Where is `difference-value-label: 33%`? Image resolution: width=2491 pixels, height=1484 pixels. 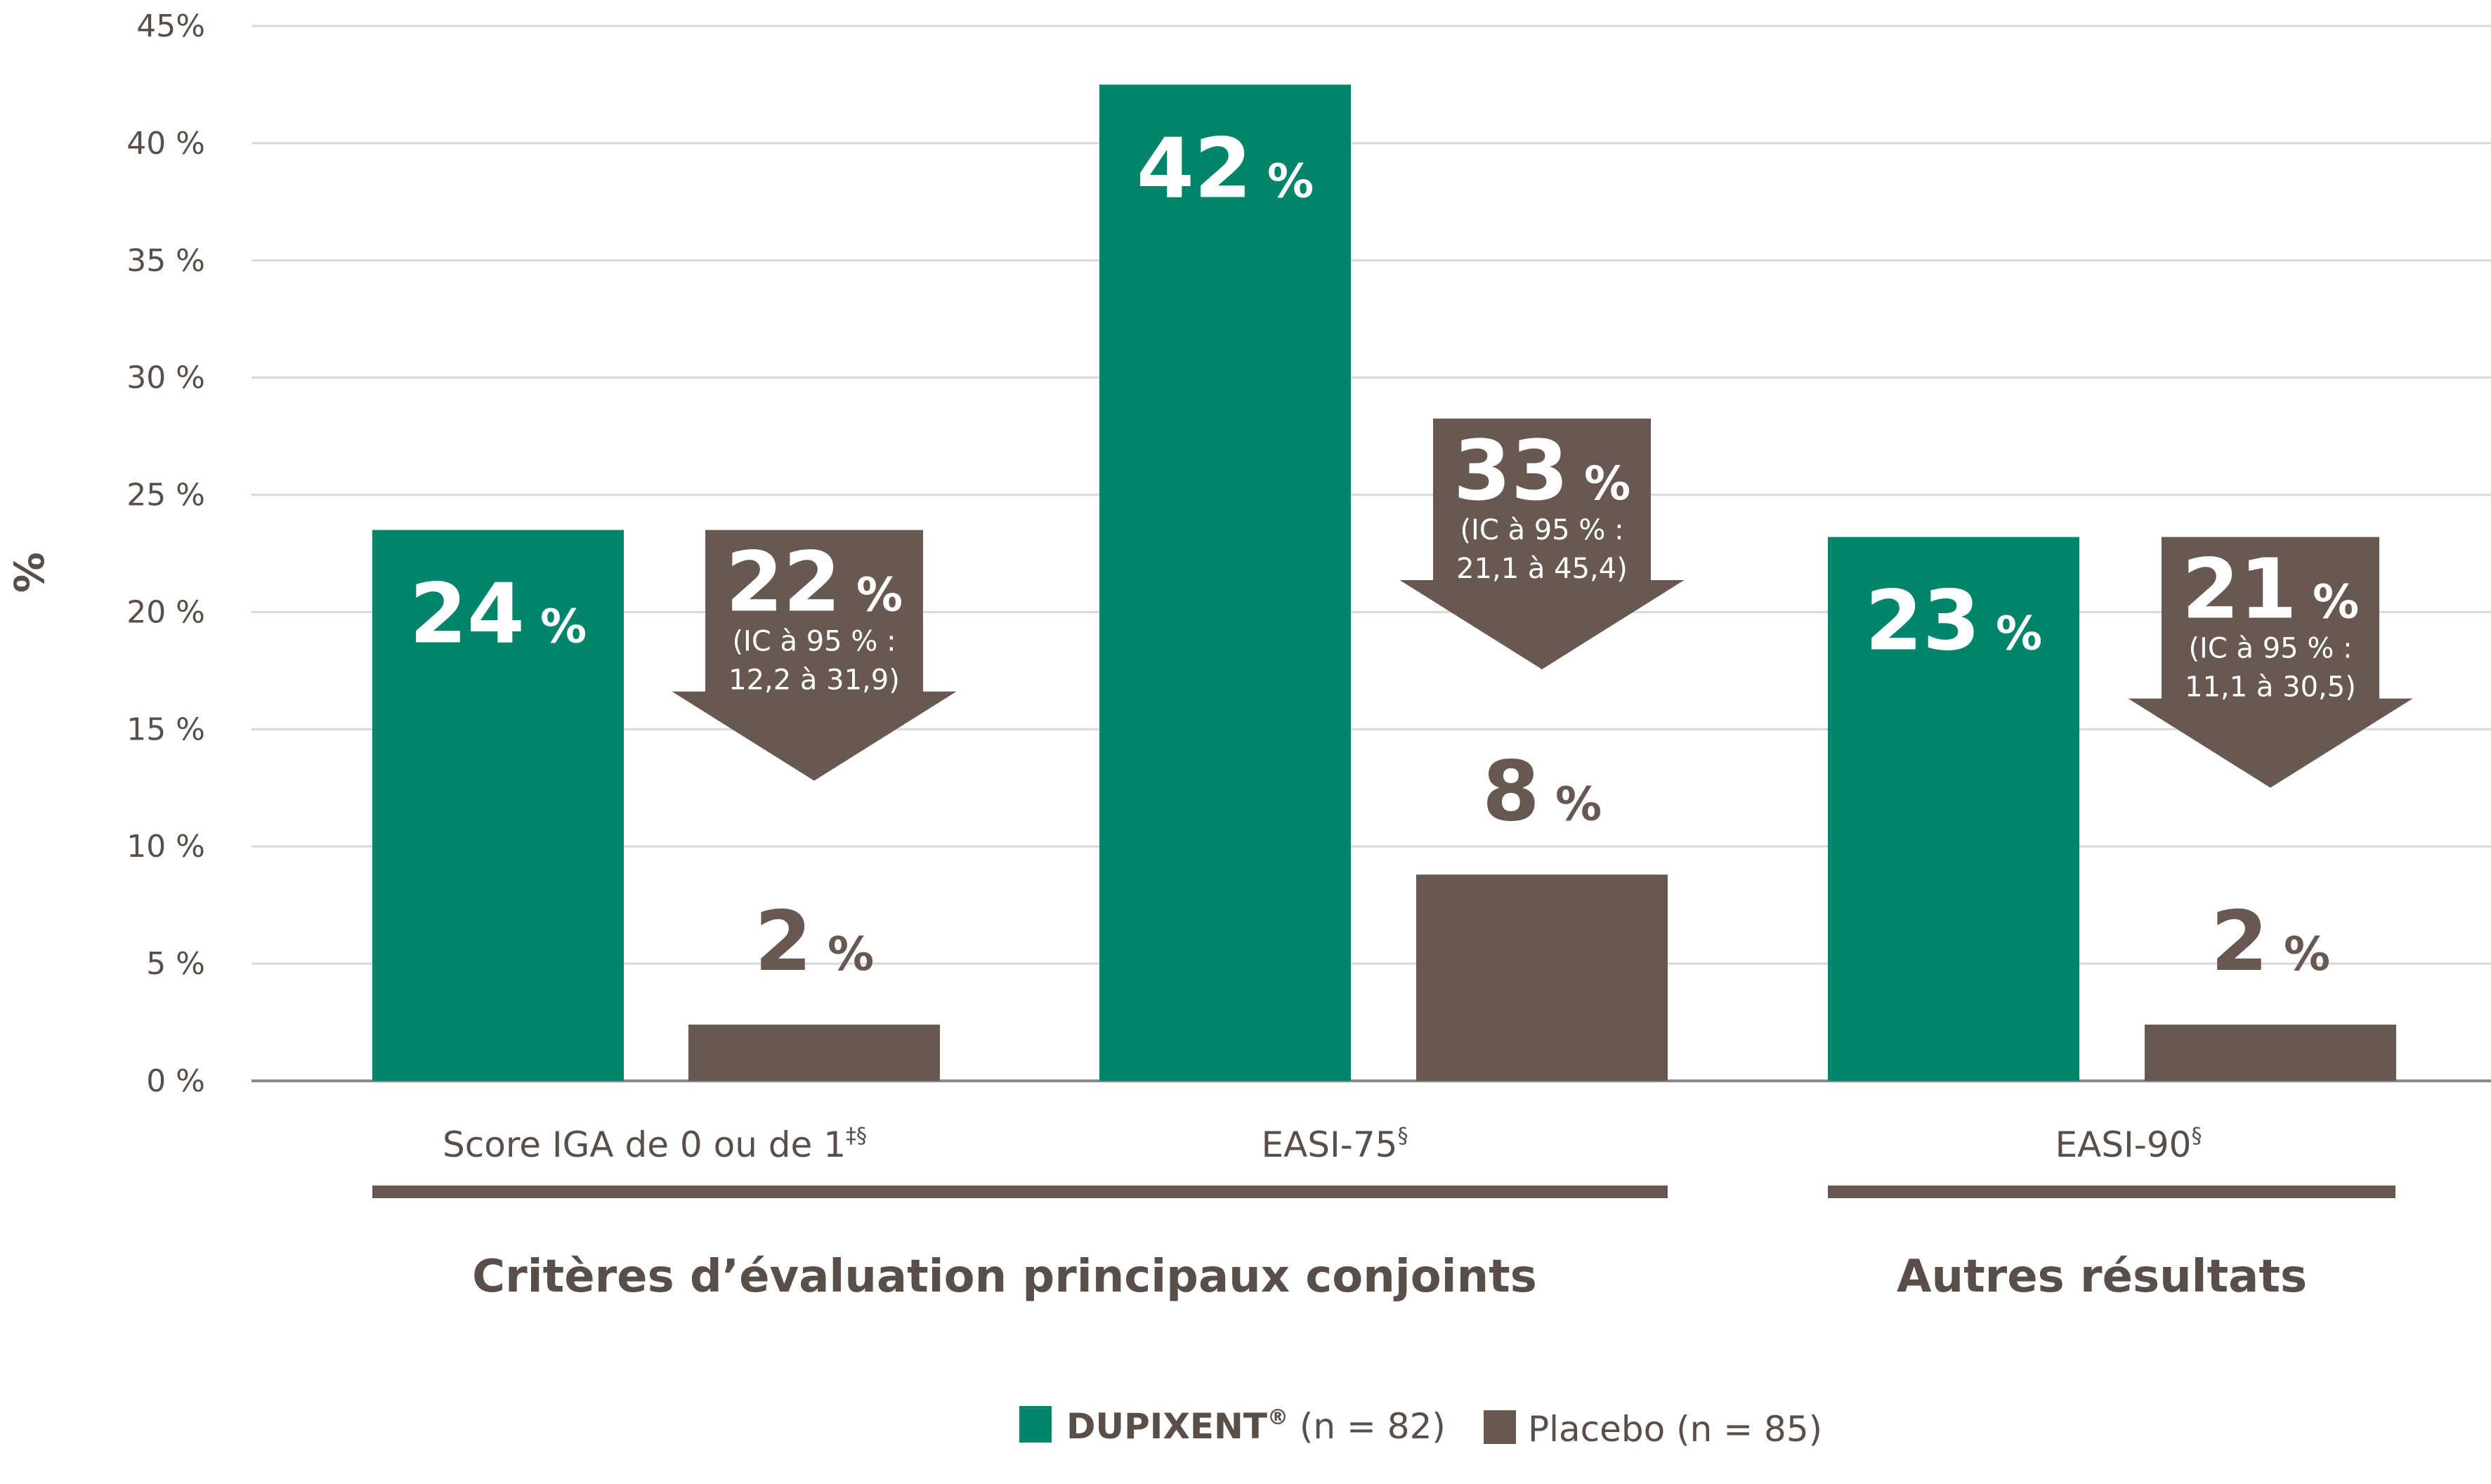 difference-value-label: 33% is located at coordinates (1542, 470).